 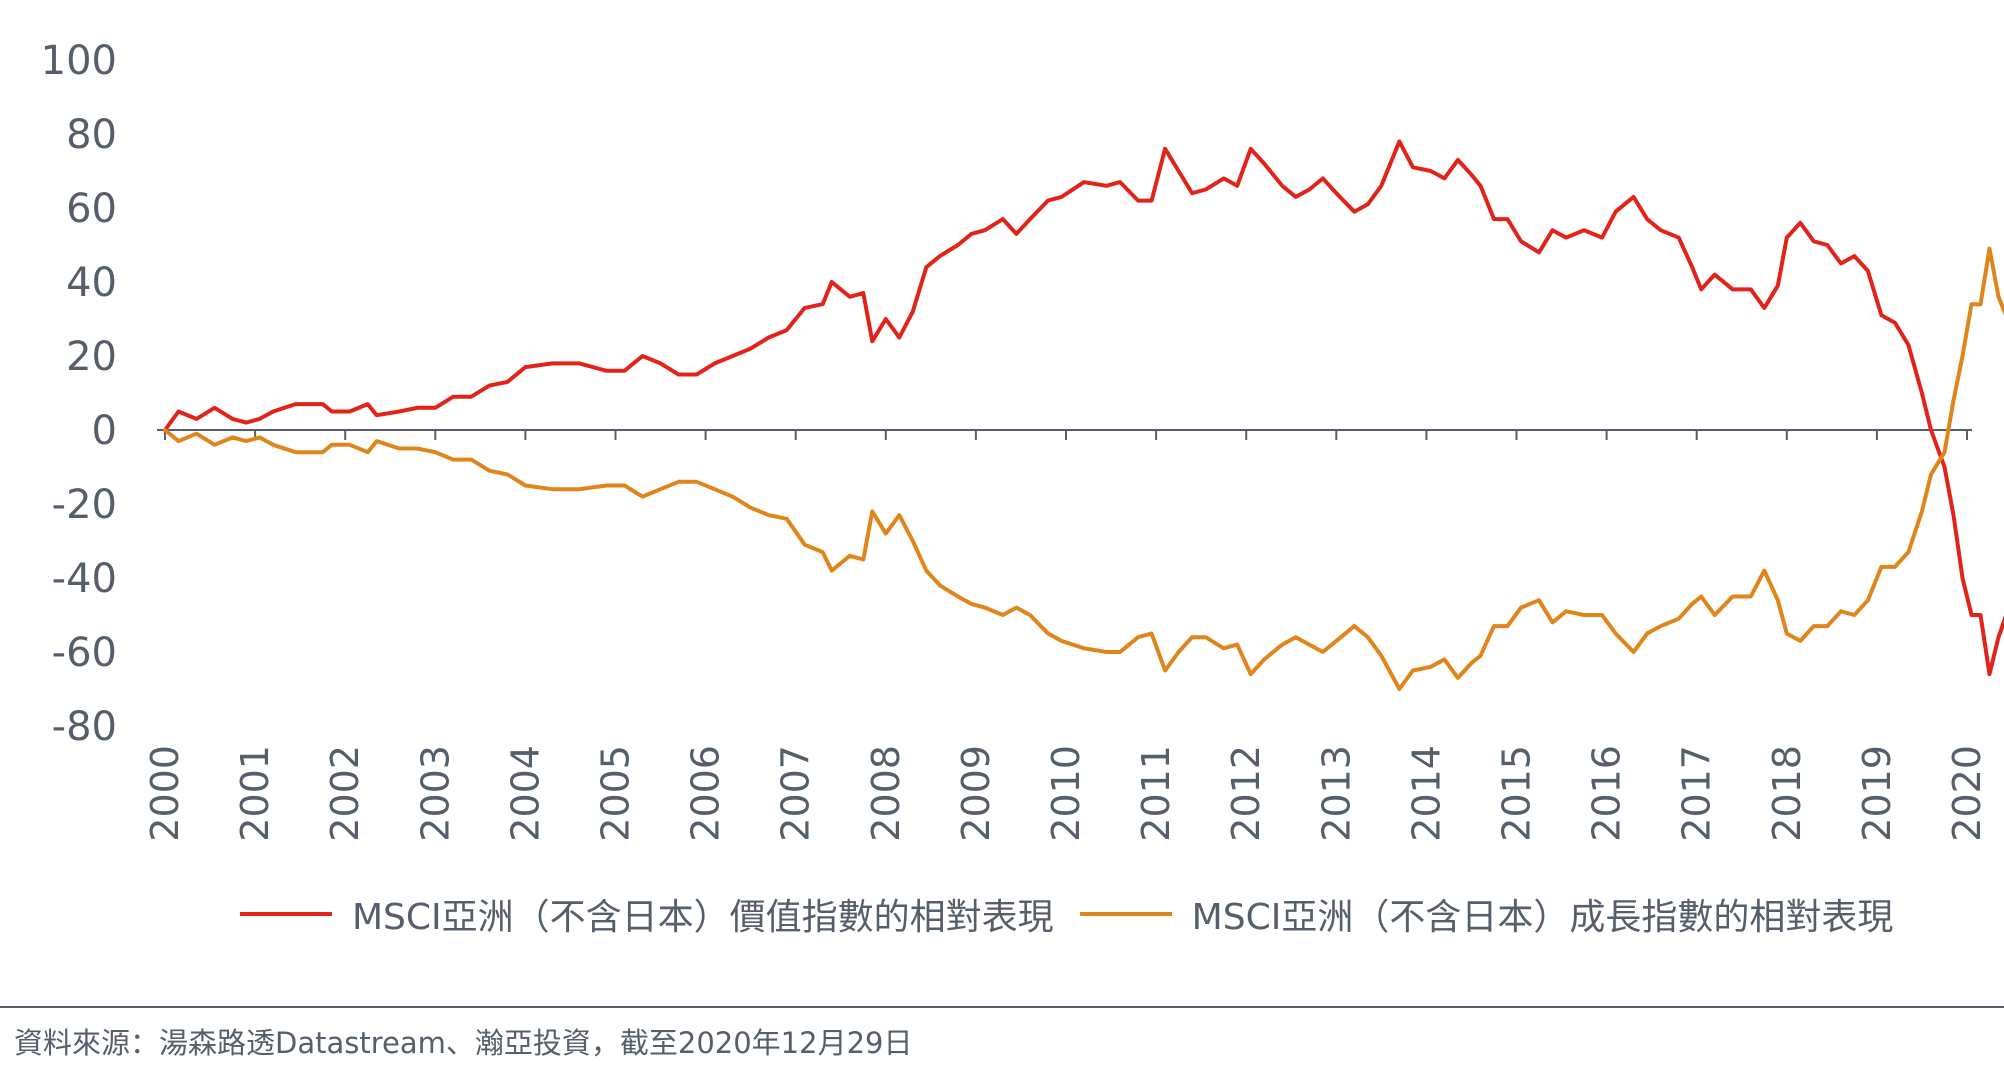 I want to click on y-tick-label: -20, so click(x=84, y=505).